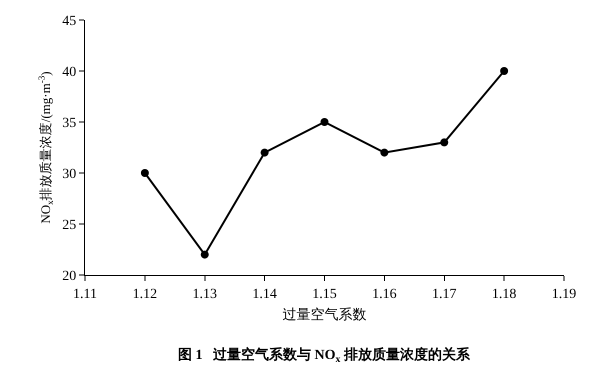  What do you see at coordinates (204, 294) in the screenshot?
I see `x-tick-label: 1.13` at bounding box center [204, 294].